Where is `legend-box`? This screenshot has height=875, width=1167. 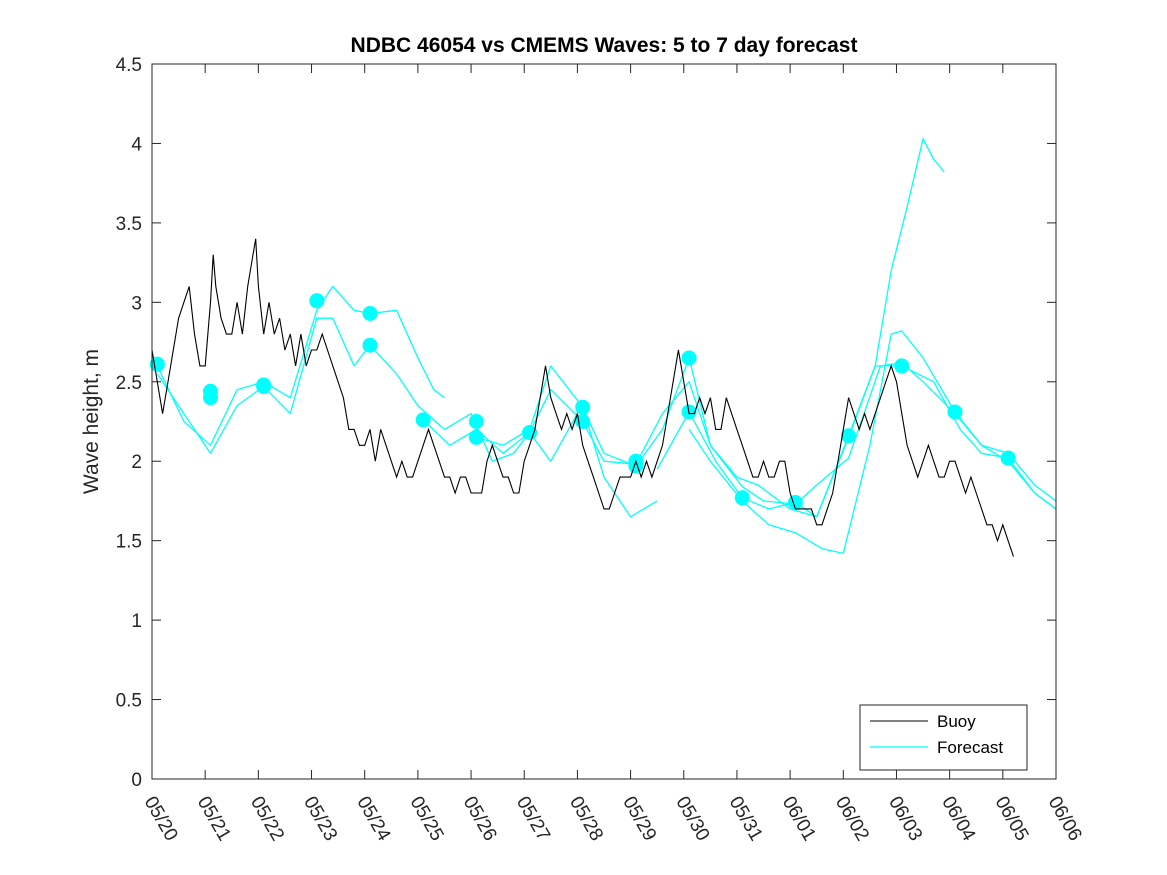 legend-box is located at coordinates (943, 737).